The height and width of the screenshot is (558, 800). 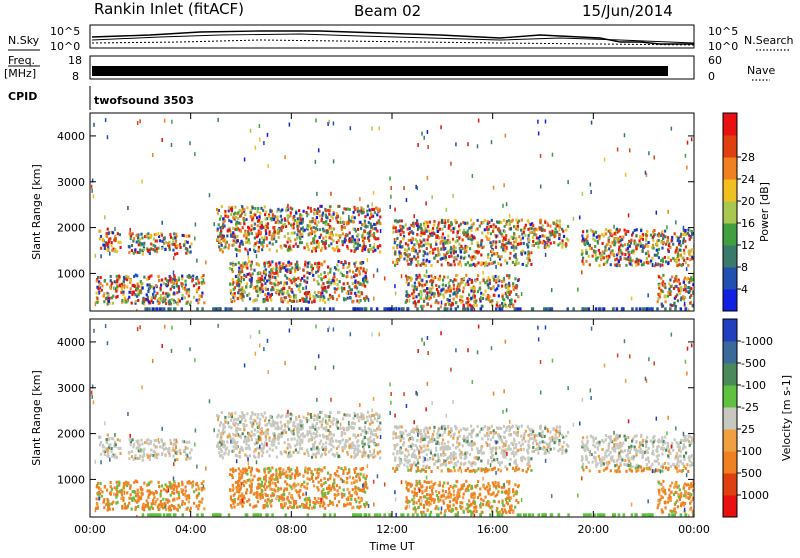 I want to click on nsky-tick-top: 10^5, so click(x=65, y=31).